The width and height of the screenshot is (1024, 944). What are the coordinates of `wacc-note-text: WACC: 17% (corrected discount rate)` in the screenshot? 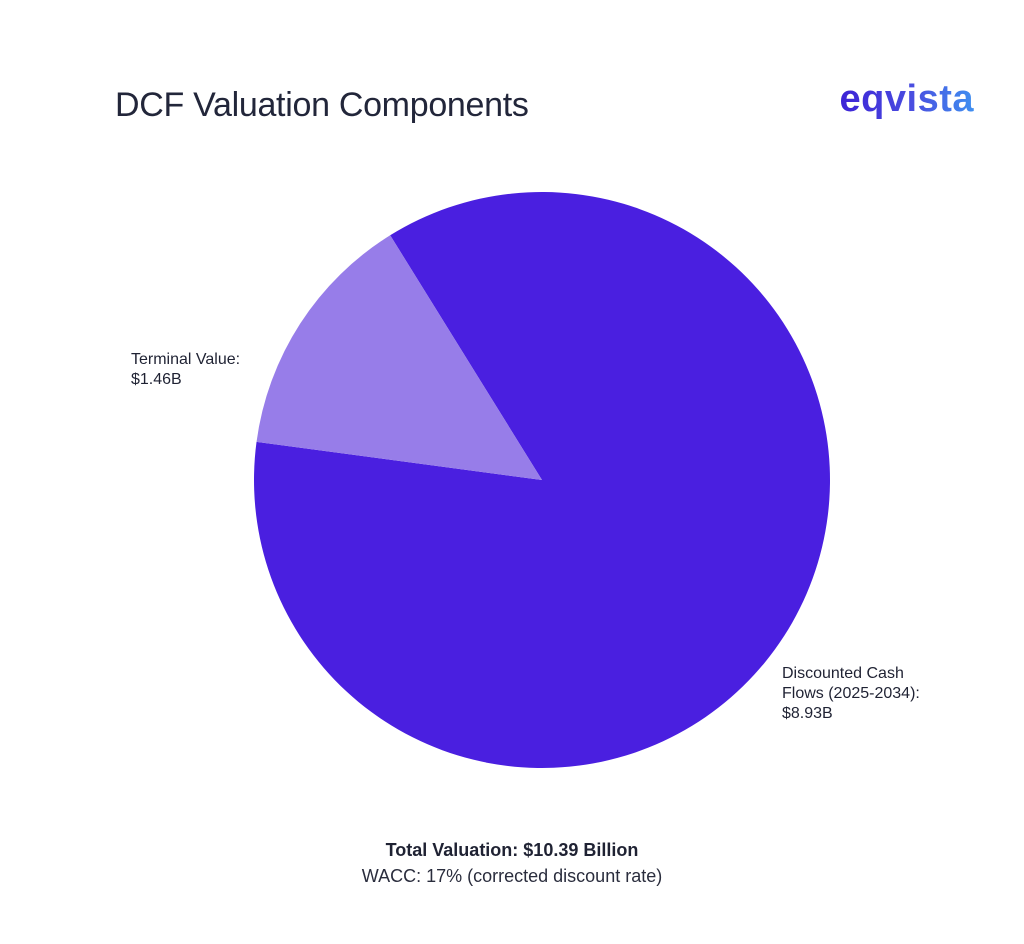 It's located at (512, 876).